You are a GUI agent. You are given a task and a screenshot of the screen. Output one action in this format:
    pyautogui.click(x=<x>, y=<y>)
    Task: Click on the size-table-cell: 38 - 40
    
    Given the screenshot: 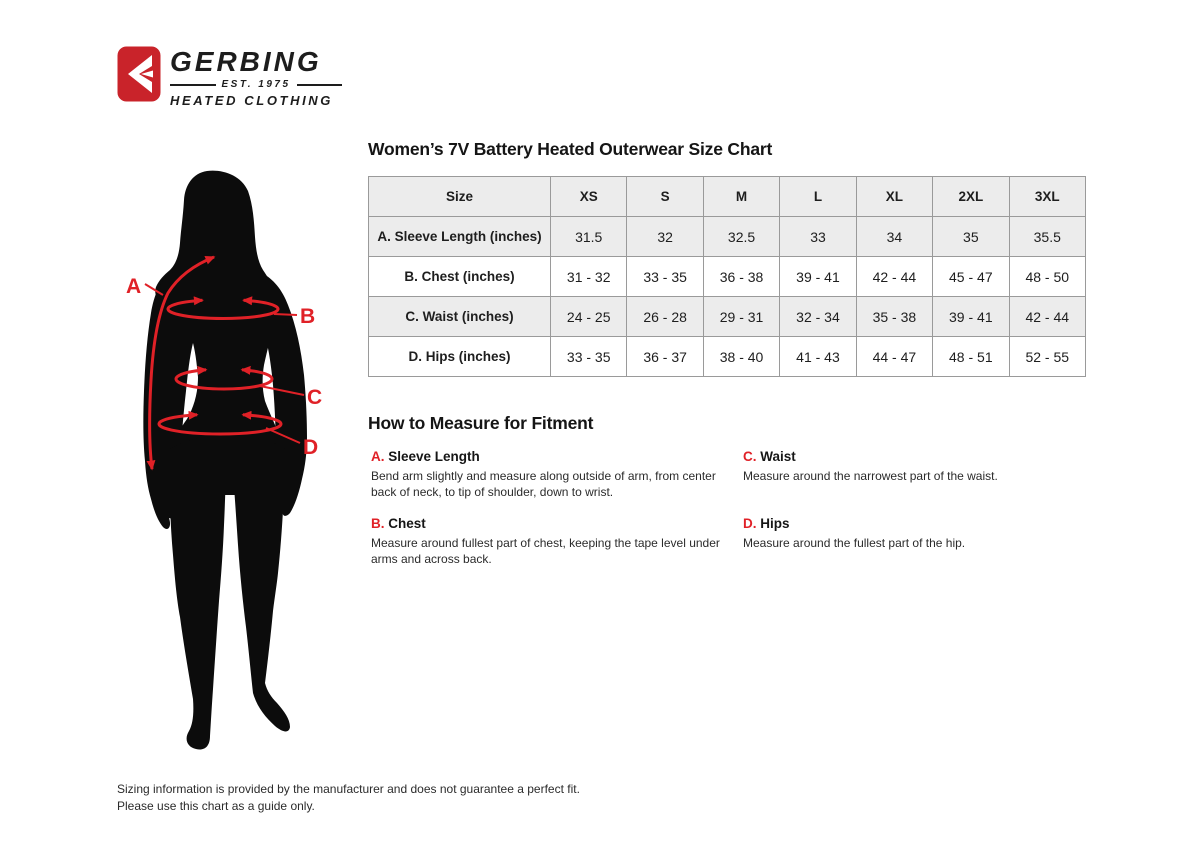 What is the action you would take?
    pyautogui.click(x=741, y=356)
    